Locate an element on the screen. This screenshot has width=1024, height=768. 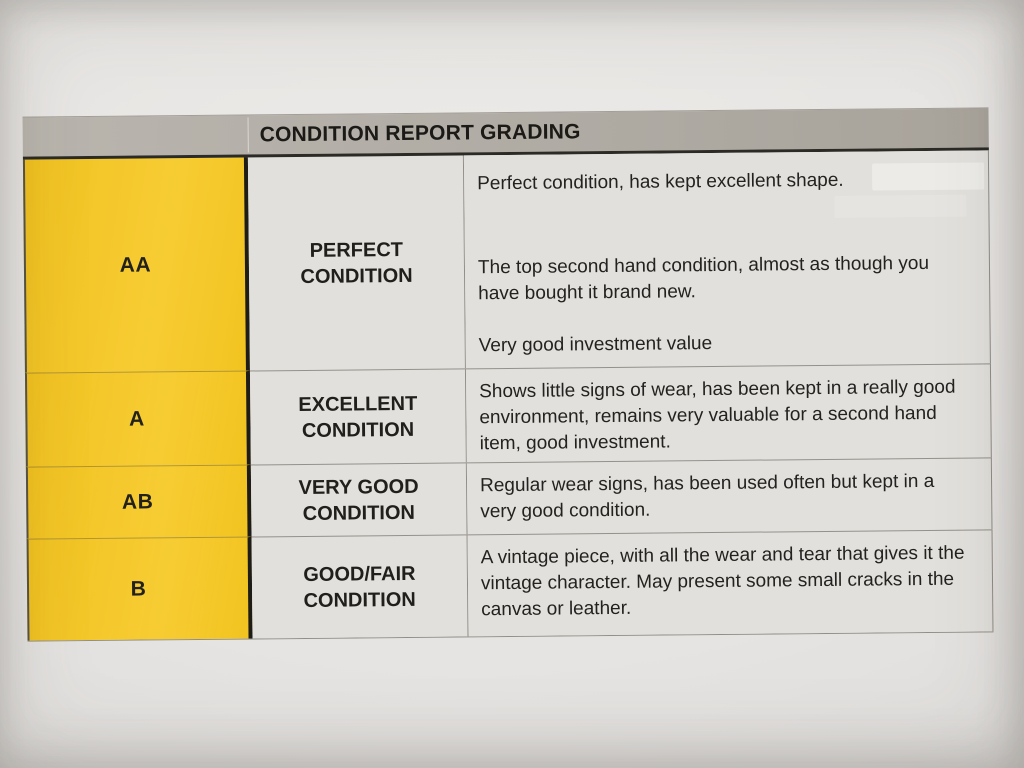
condition-name-cell: PERFECT CONDITION is located at coordinates (356, 263).